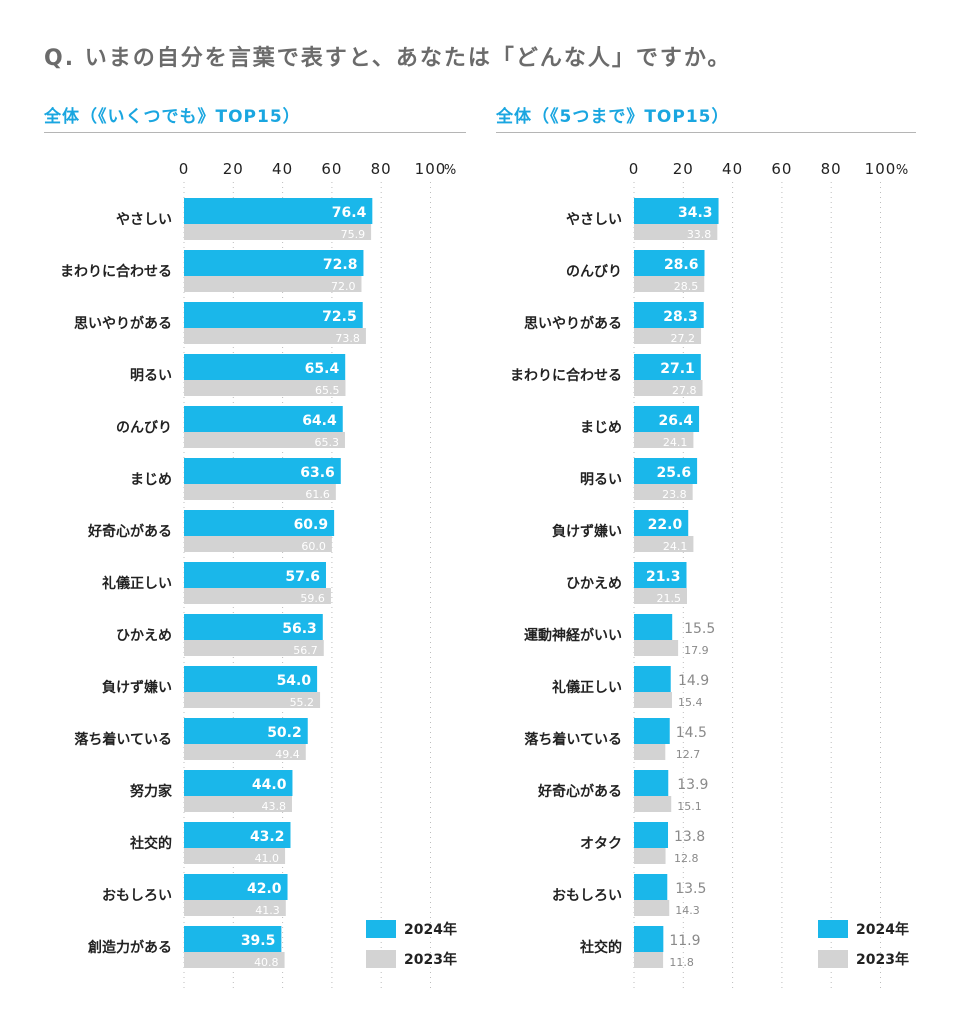 The width and height of the screenshot is (960, 1024). I want to click on data-label-2024: 26.4, so click(676, 421).